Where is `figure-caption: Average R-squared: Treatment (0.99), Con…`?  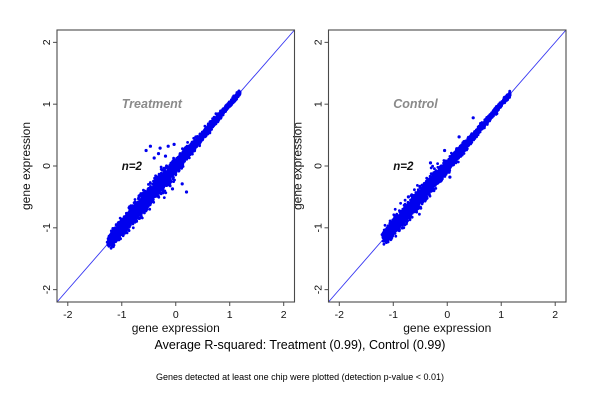 figure-caption: Average R-squared: Treatment (0.99), Con… is located at coordinates (300, 345).